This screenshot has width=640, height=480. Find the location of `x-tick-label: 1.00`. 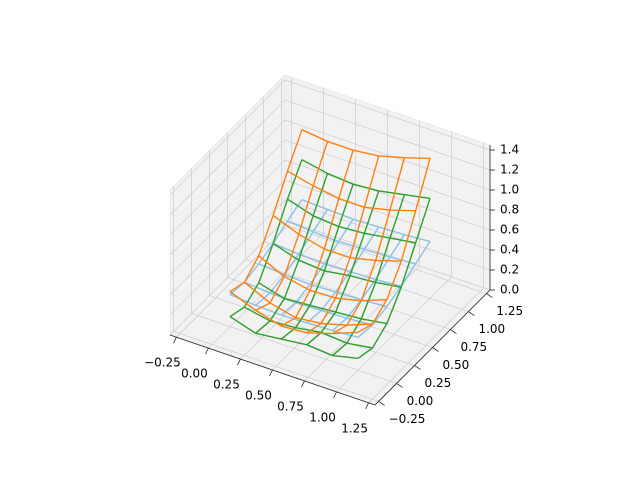

x-tick-label: 1.00 is located at coordinates (322, 417).